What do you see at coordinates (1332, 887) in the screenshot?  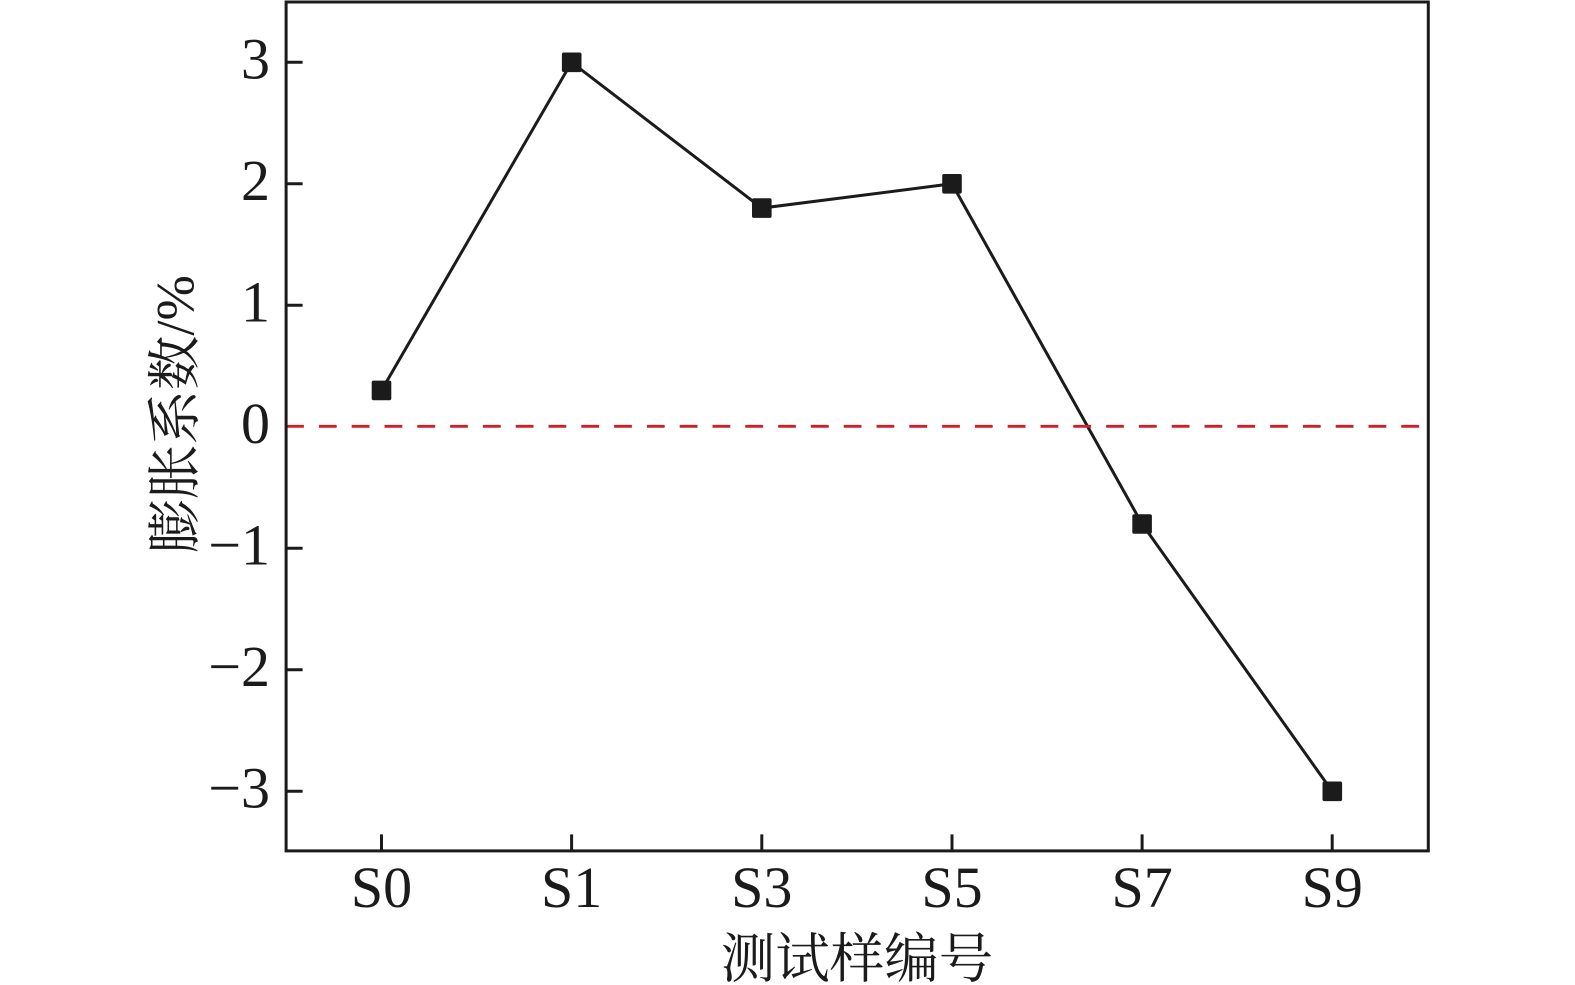 I see `svg-text: S9` at bounding box center [1332, 887].